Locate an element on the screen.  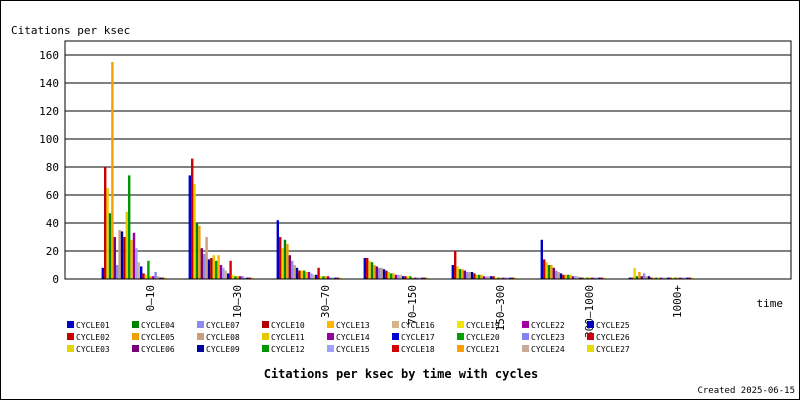
created-date: Created 2025-06-15 is located at coordinates (746, 391).